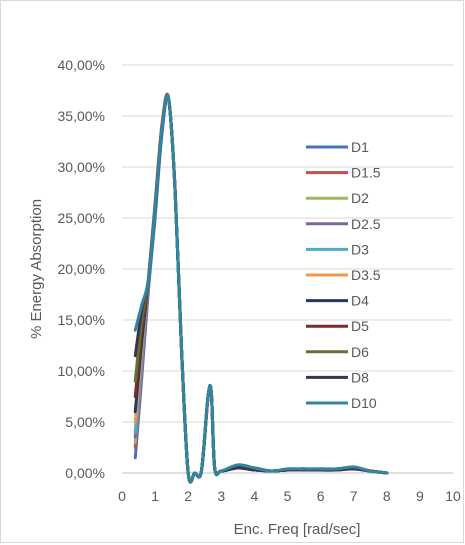 Image resolution: width=465 pixels, height=545 pixels. I want to click on x-tick-label: 5, so click(288, 496).